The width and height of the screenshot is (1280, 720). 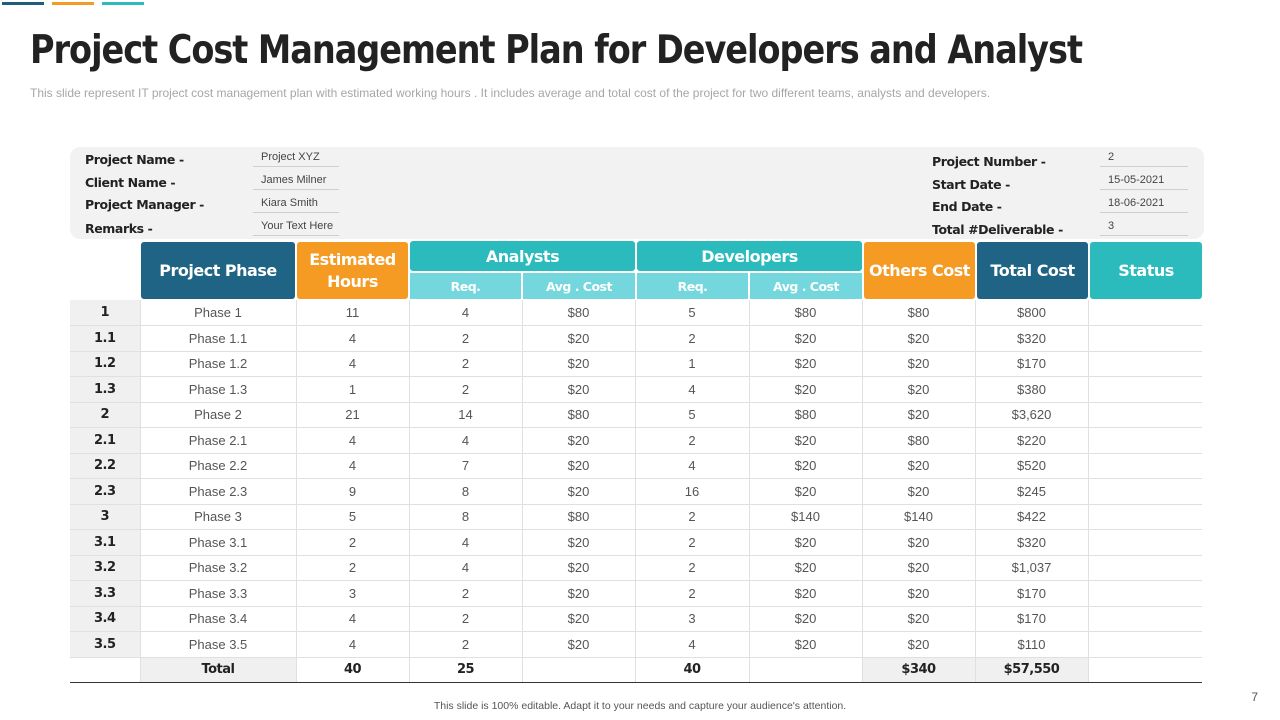 What do you see at coordinates (749, 256) in the screenshot?
I see `header-developers: Developers` at bounding box center [749, 256].